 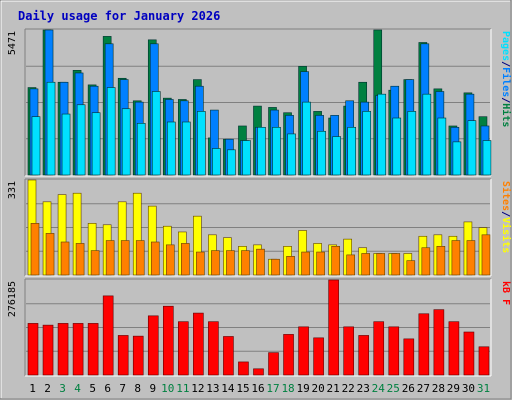 What do you see at coordinates (468, 388) in the screenshot?
I see `x-tick-label-day-30: 30` at bounding box center [468, 388].